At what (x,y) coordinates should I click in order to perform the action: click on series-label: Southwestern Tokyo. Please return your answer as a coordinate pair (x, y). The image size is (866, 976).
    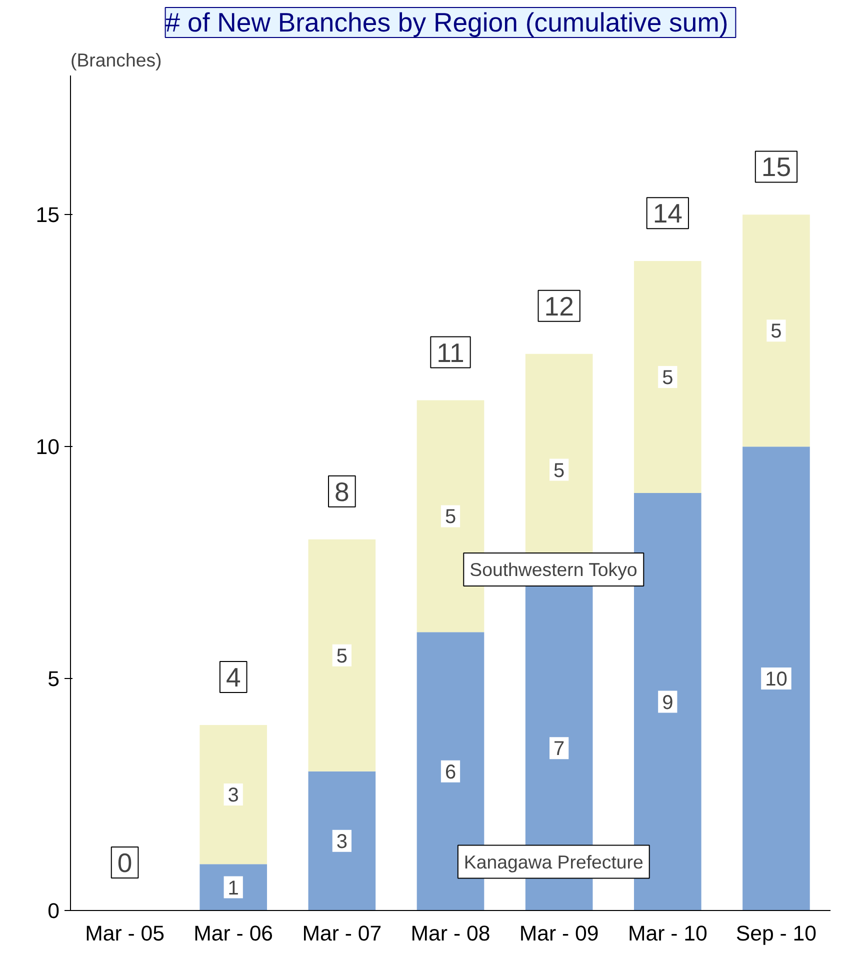
    Looking at the image, I should click on (554, 569).